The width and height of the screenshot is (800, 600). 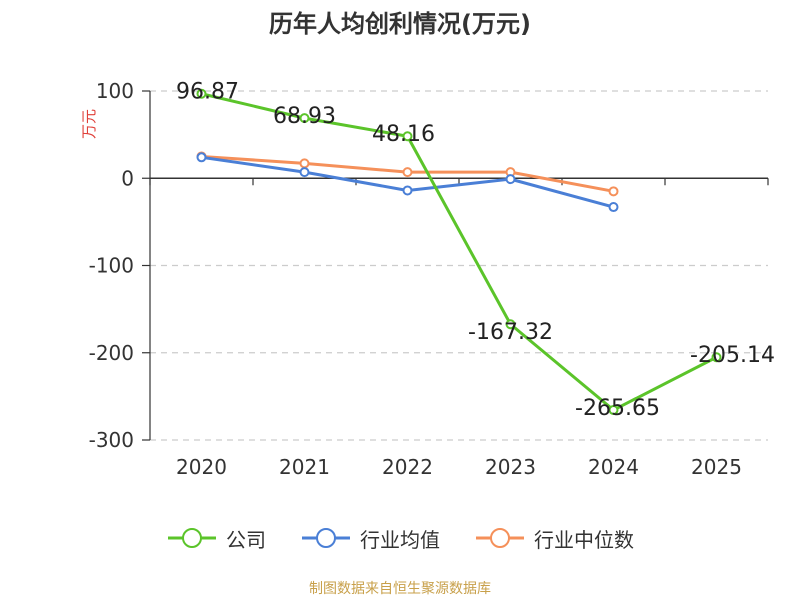 I want to click on x-tick-label: 2021, so click(x=304, y=467).